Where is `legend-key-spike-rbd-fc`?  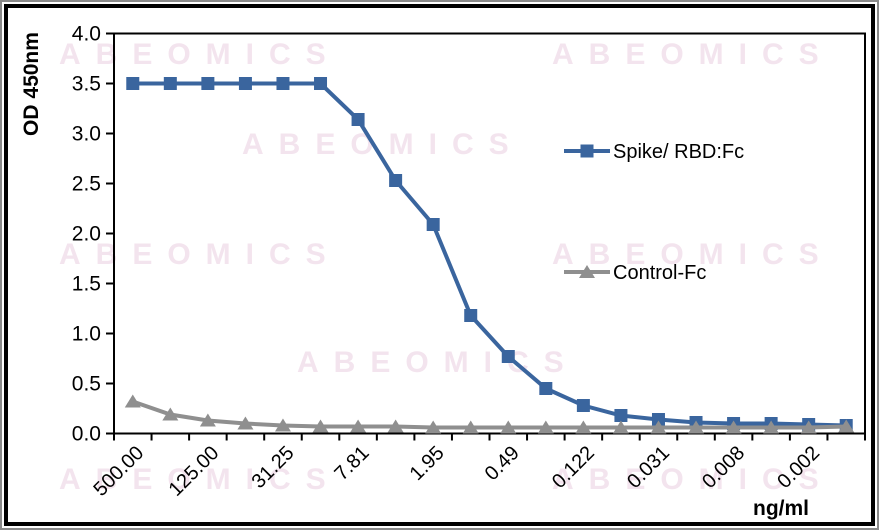 legend-key-spike-rbd-fc is located at coordinates (587, 151).